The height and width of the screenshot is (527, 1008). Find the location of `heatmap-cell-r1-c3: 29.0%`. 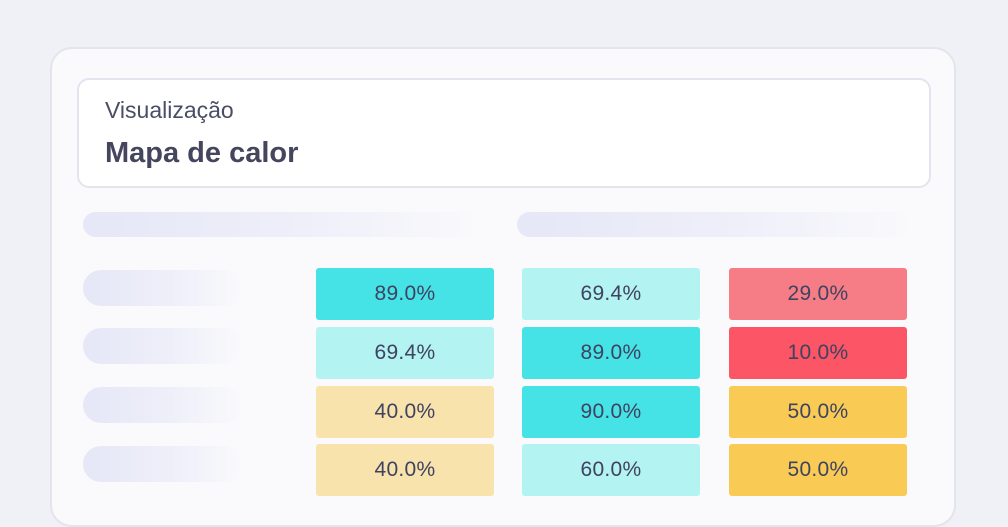

heatmap-cell-r1-c3: 29.0% is located at coordinates (818, 294).